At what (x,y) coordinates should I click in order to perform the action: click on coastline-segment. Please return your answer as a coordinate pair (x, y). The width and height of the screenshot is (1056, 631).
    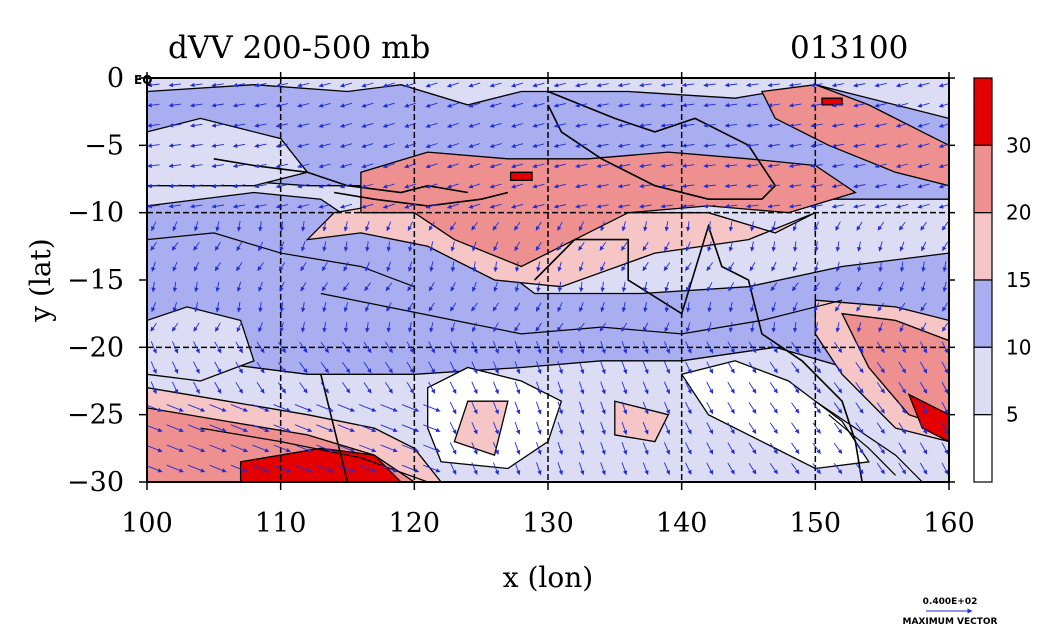
    Looking at the image, I should click on (698, 352).